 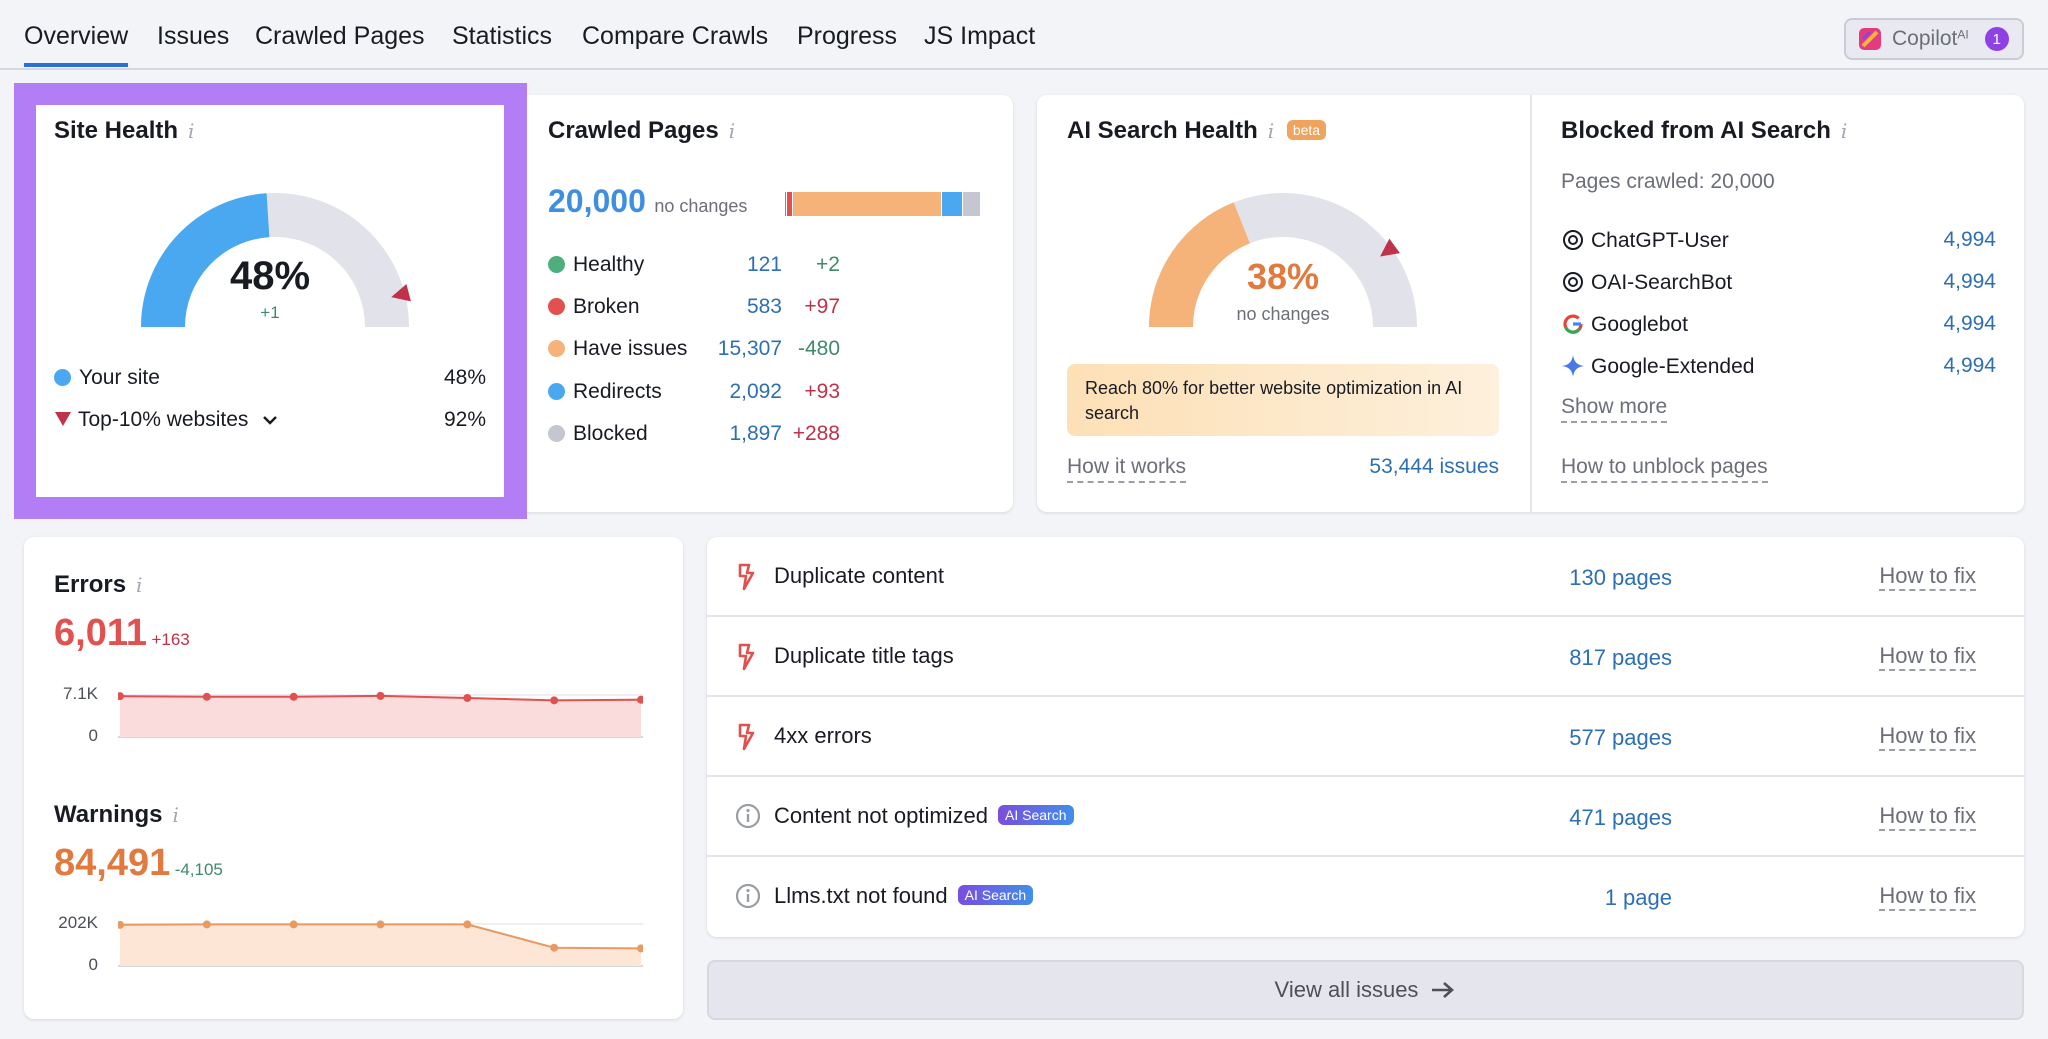 I want to click on issue-name: Duplicate content, so click(x=859, y=575).